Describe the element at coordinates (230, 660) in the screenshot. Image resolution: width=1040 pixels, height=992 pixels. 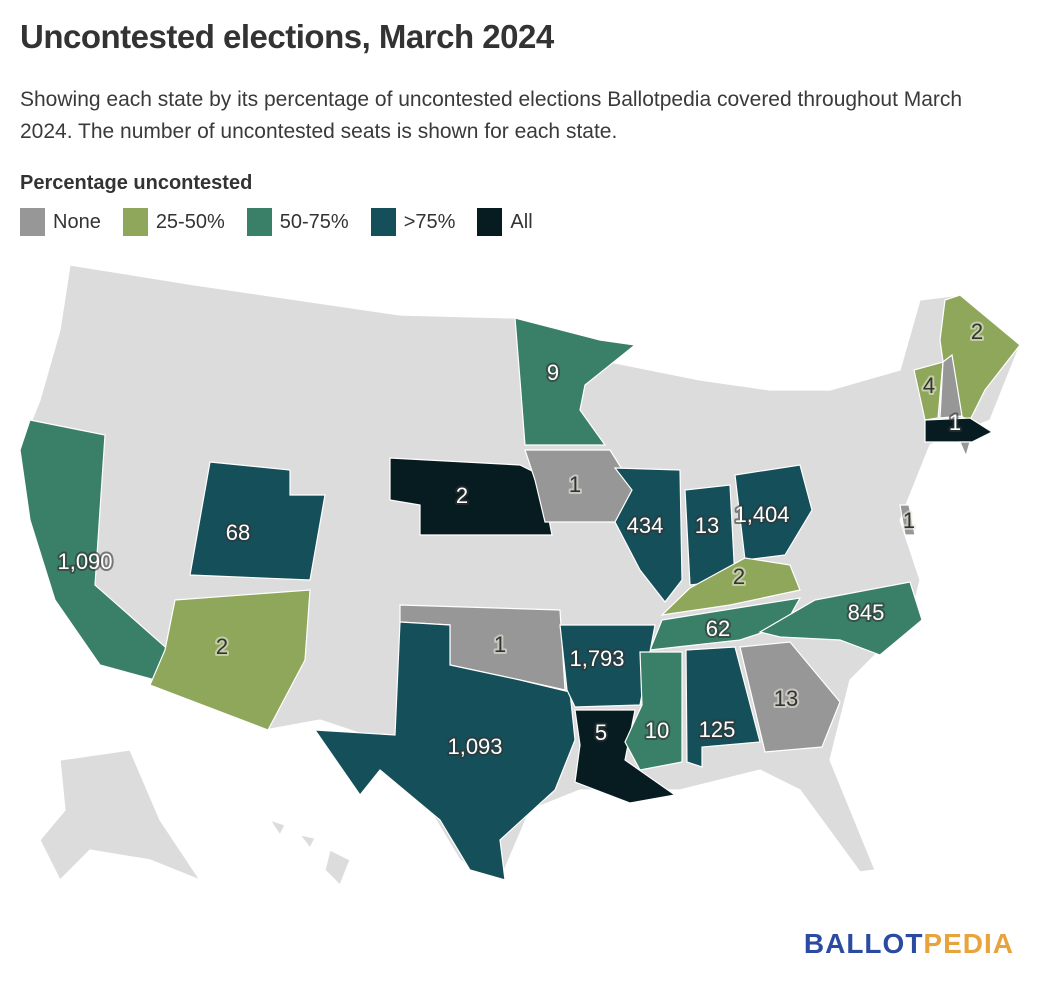
I see `state-az` at that location.